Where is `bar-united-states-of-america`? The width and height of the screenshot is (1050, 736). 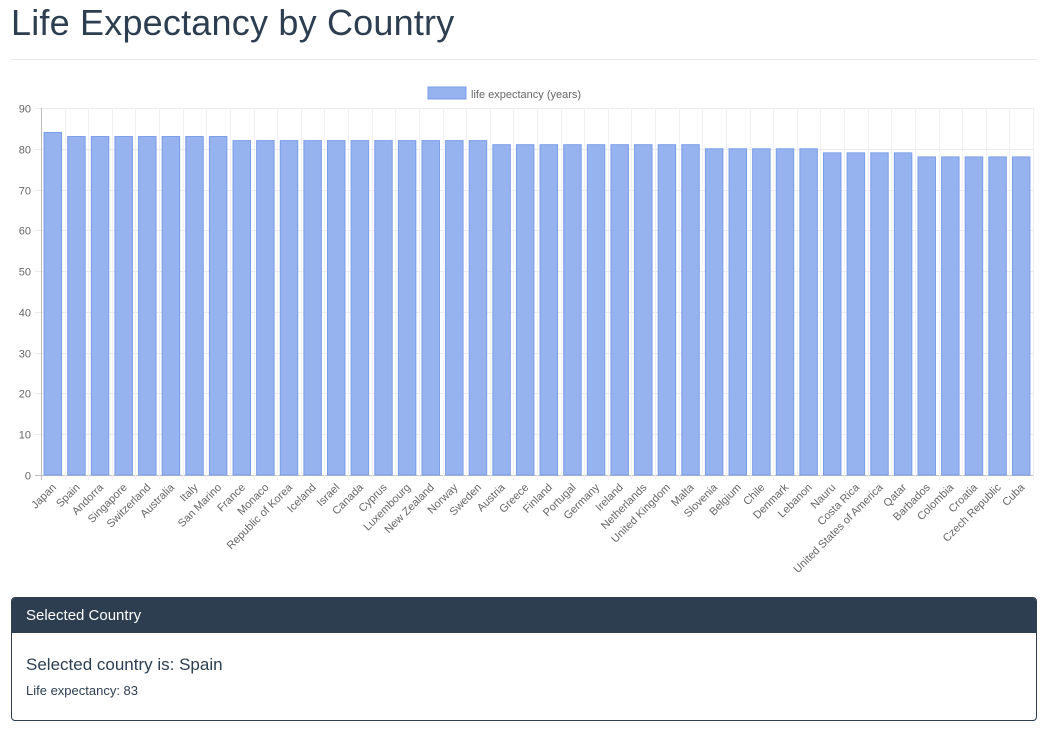 bar-united-states-of-america is located at coordinates (879, 314).